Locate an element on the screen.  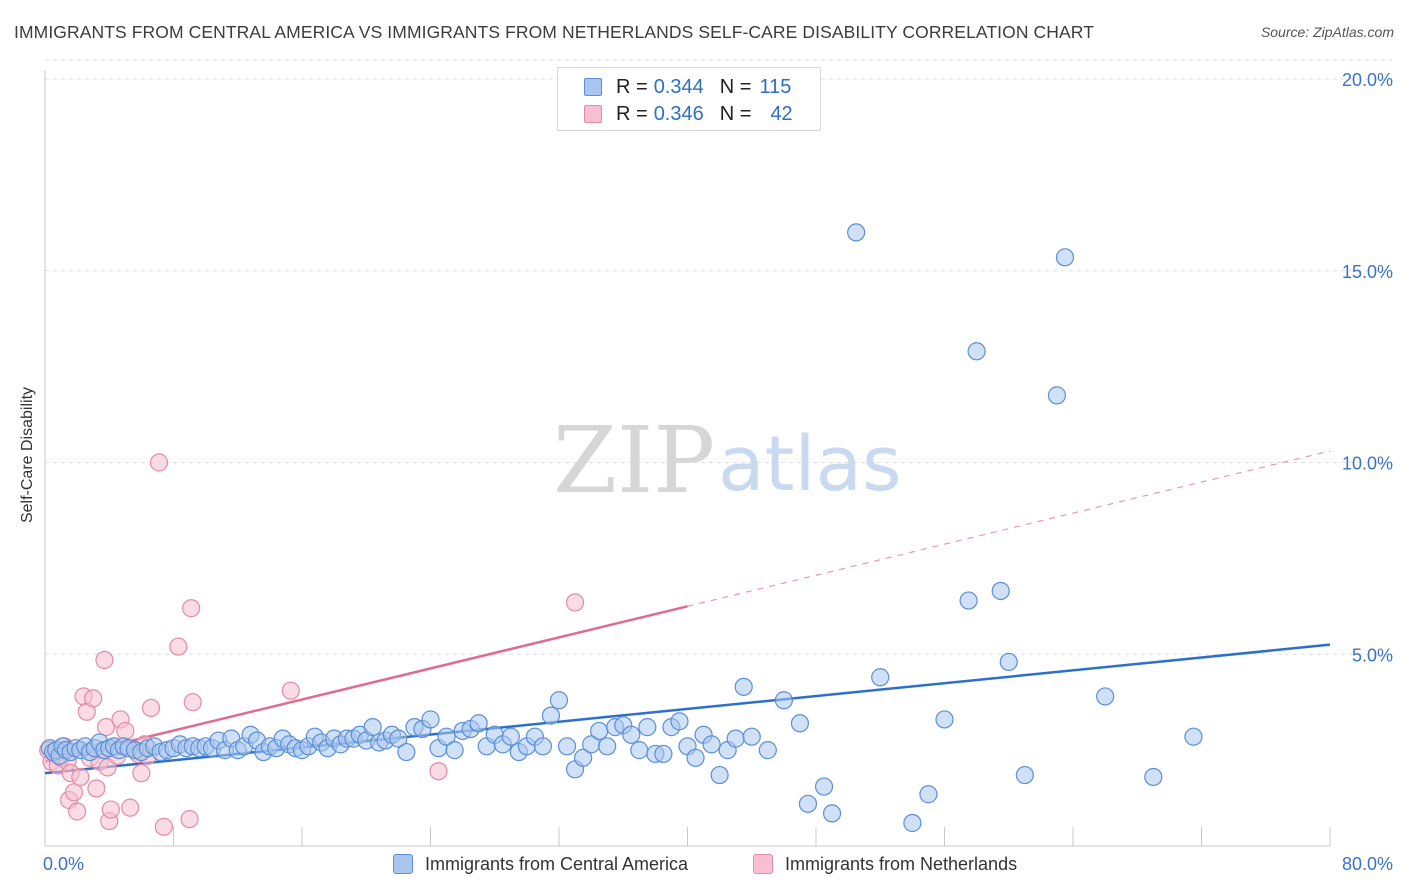
x-tick-label: 0.0% is located at coordinates (63, 864).